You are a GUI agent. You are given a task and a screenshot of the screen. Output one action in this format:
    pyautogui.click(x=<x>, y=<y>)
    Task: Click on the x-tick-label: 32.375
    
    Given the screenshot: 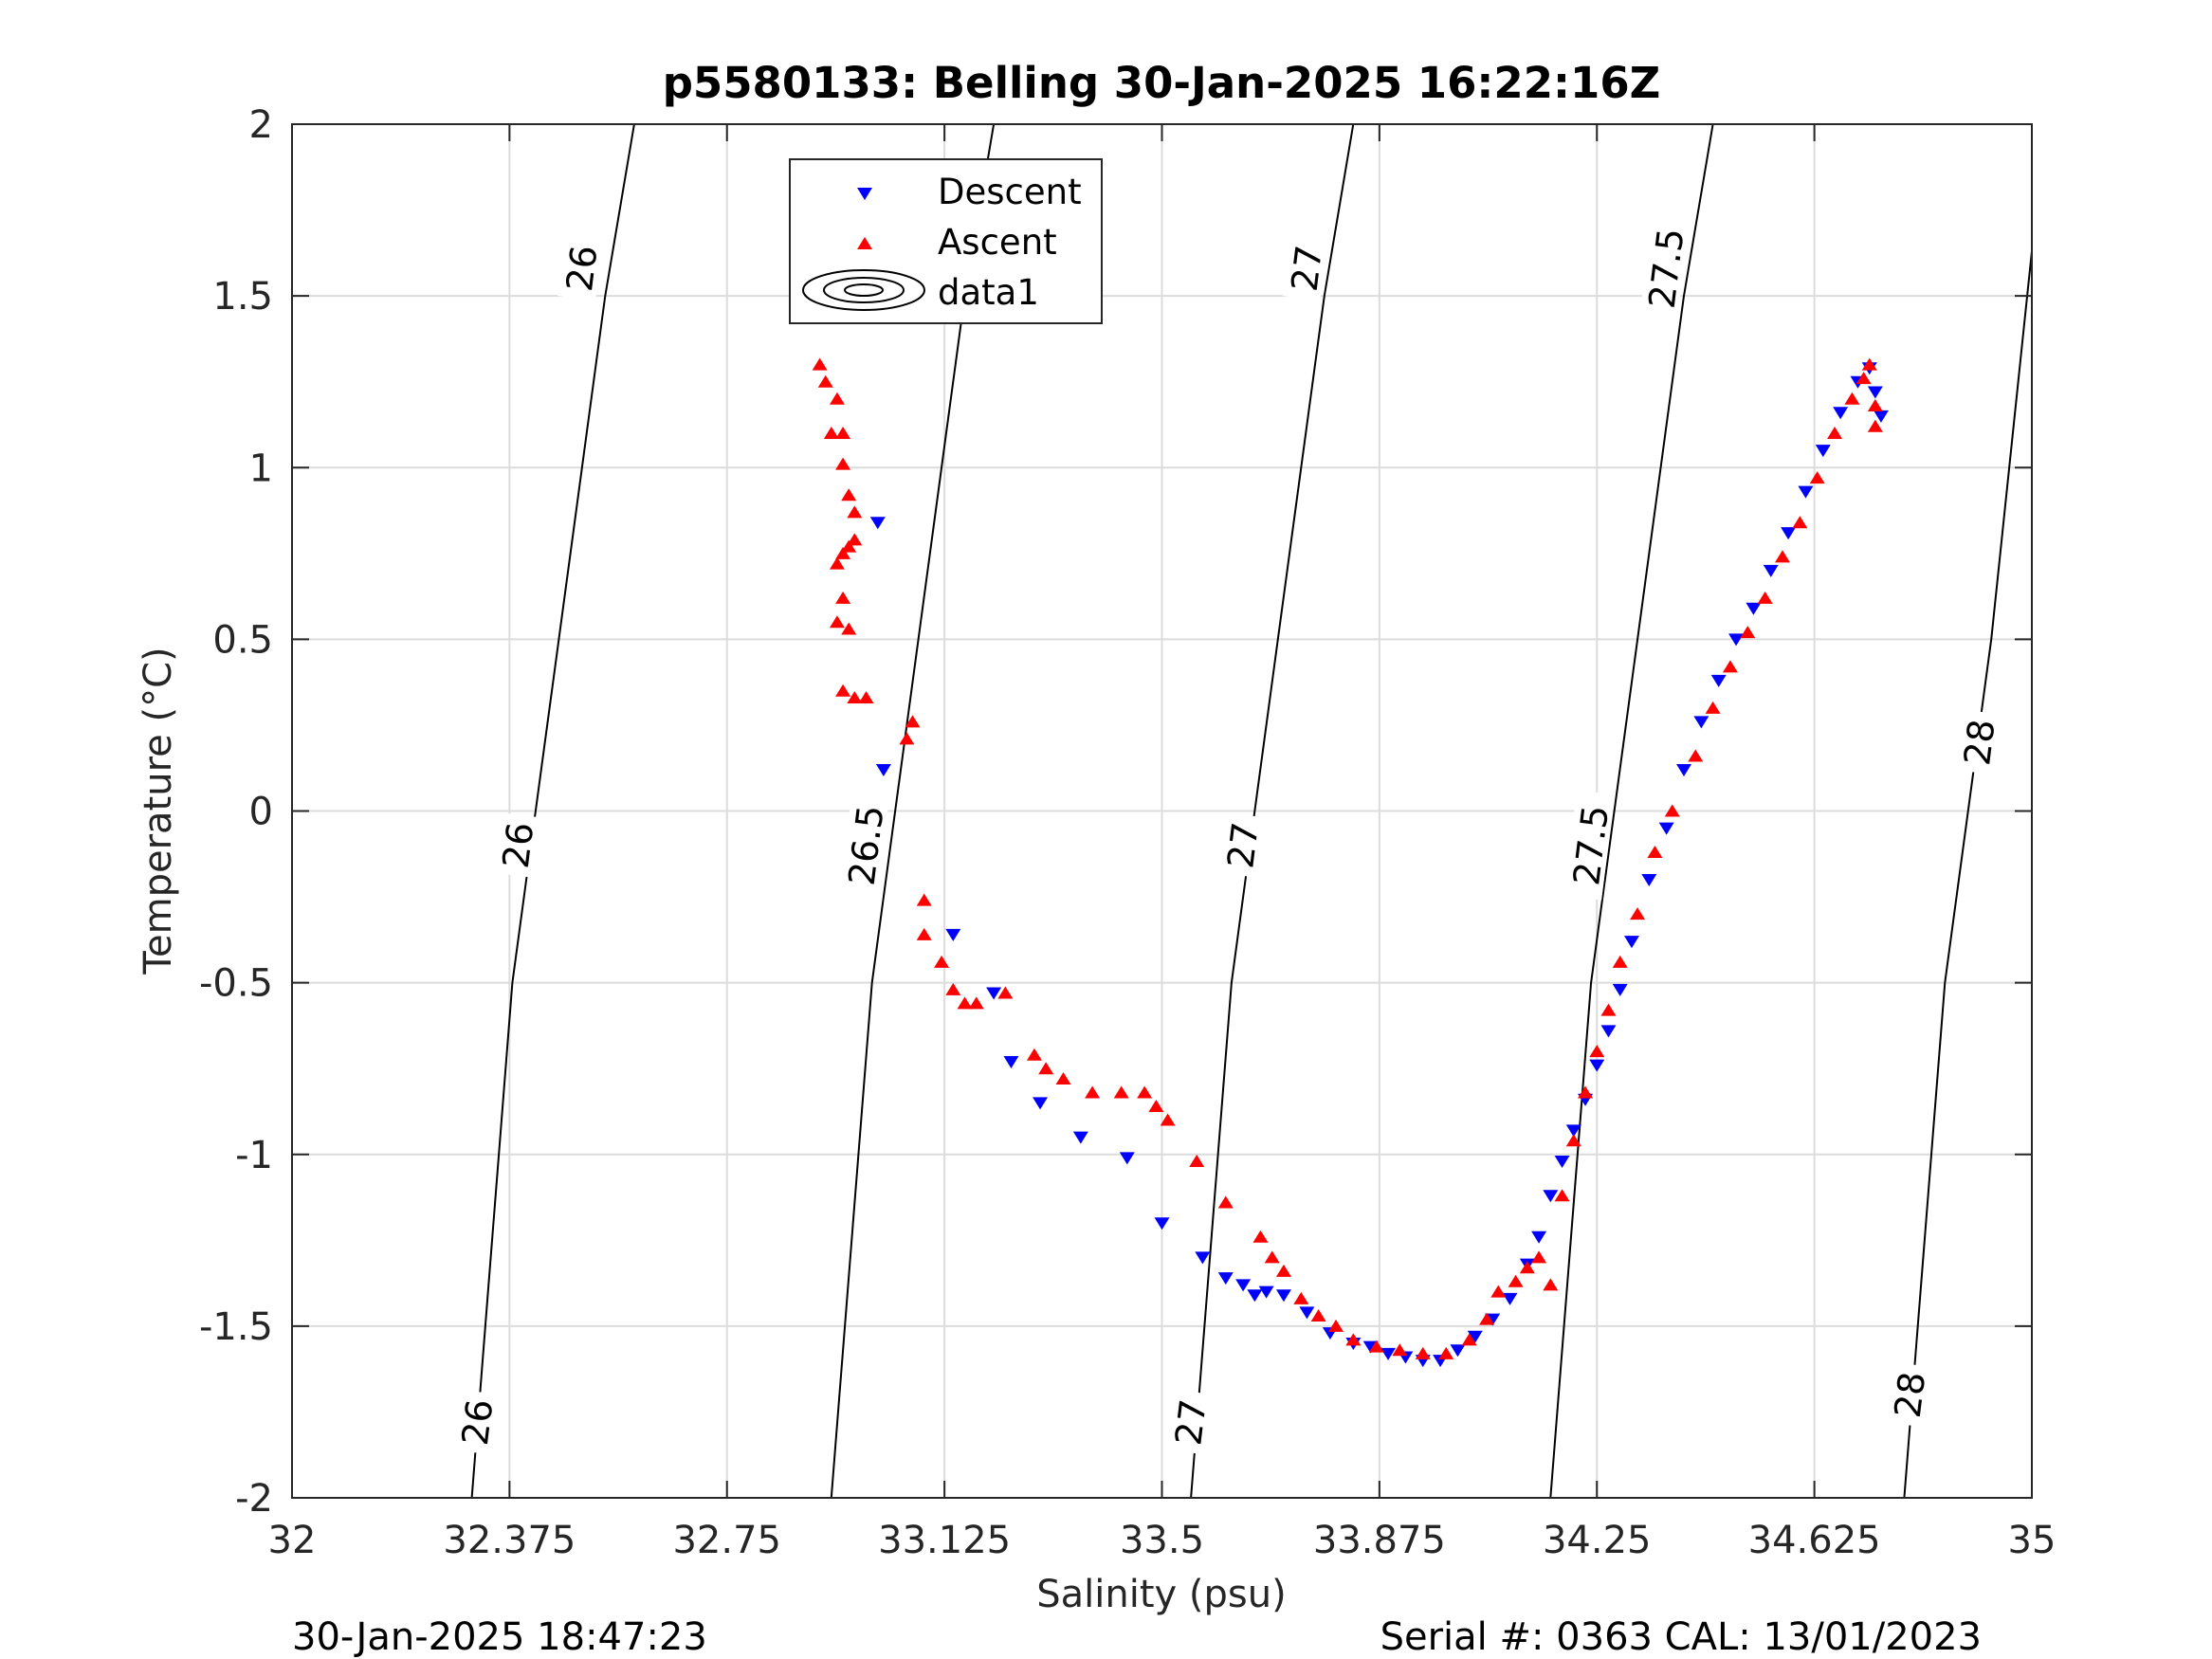 What is the action you would take?
    pyautogui.click(x=509, y=1540)
    